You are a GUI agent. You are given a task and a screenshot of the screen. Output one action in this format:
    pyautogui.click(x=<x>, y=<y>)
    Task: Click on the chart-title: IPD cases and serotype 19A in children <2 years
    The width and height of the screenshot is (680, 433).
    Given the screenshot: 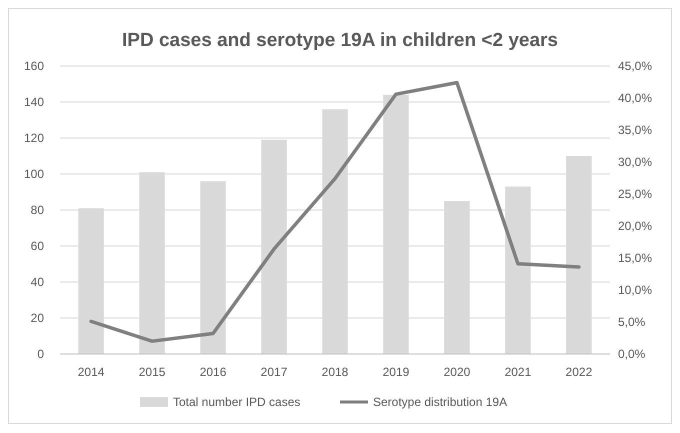 What is the action you would take?
    pyautogui.click(x=340, y=40)
    